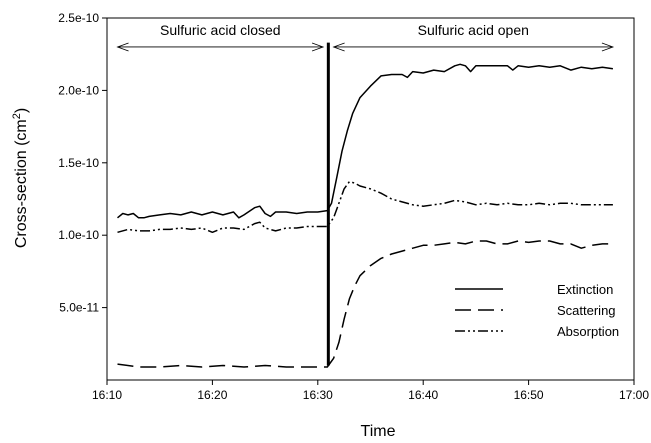 The width and height of the screenshot is (651, 443). What do you see at coordinates (365, 37) in the screenshot?
I see `annotations: Sulfuric acid closed Sulfuric acid open` at bounding box center [365, 37].